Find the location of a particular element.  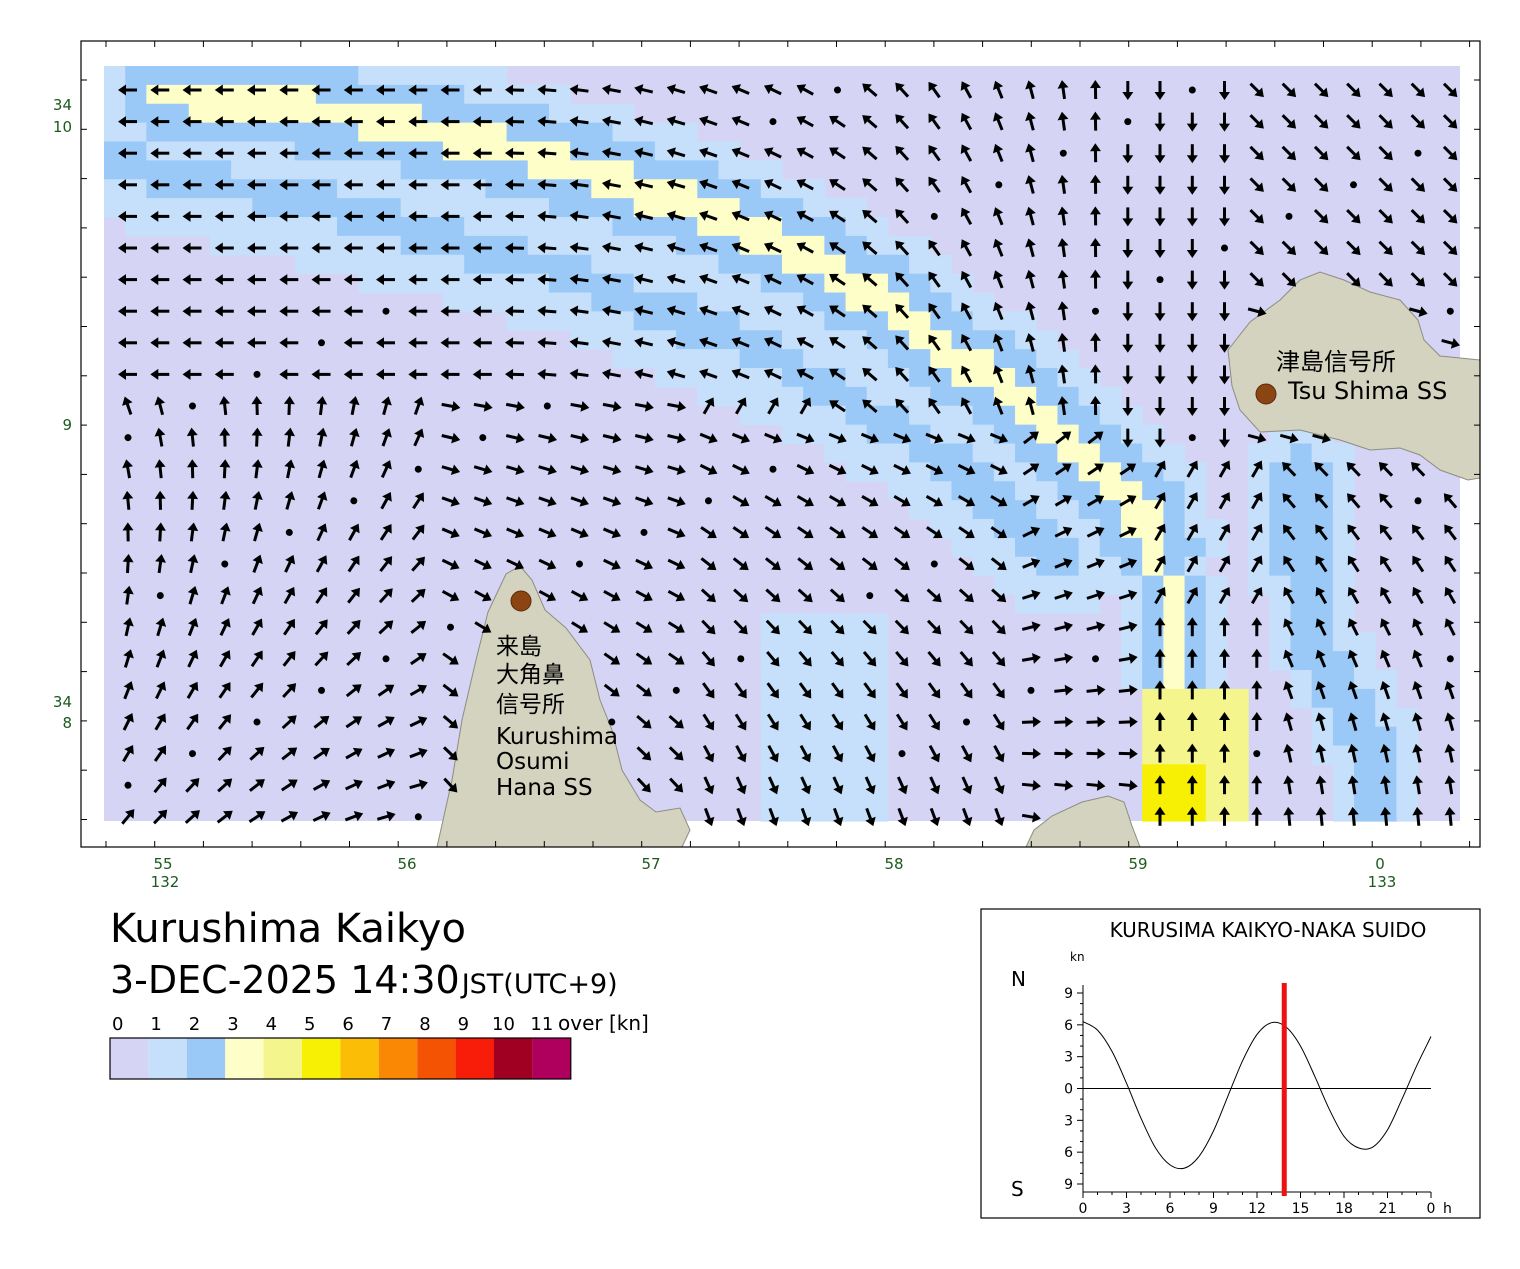

station-marker-tsushima is located at coordinates (1266, 394).